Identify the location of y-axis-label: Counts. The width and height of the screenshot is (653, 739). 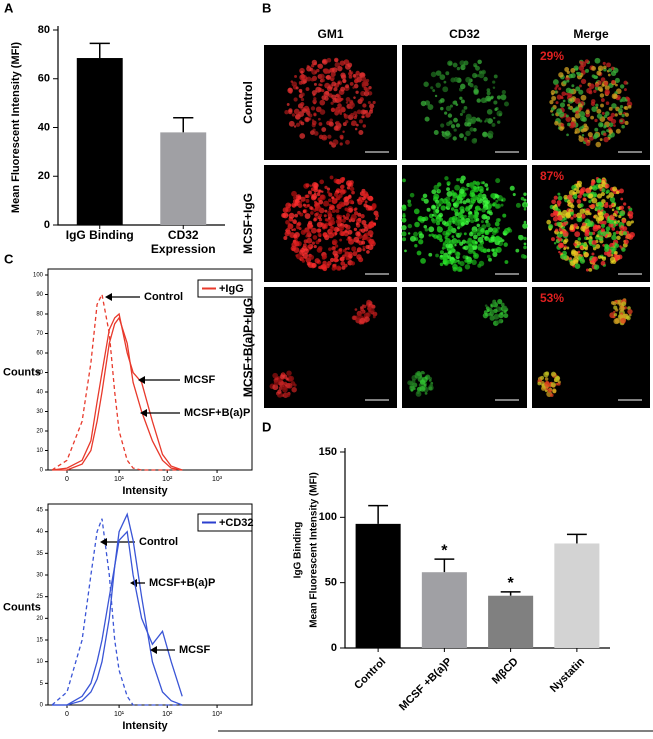
(22, 607).